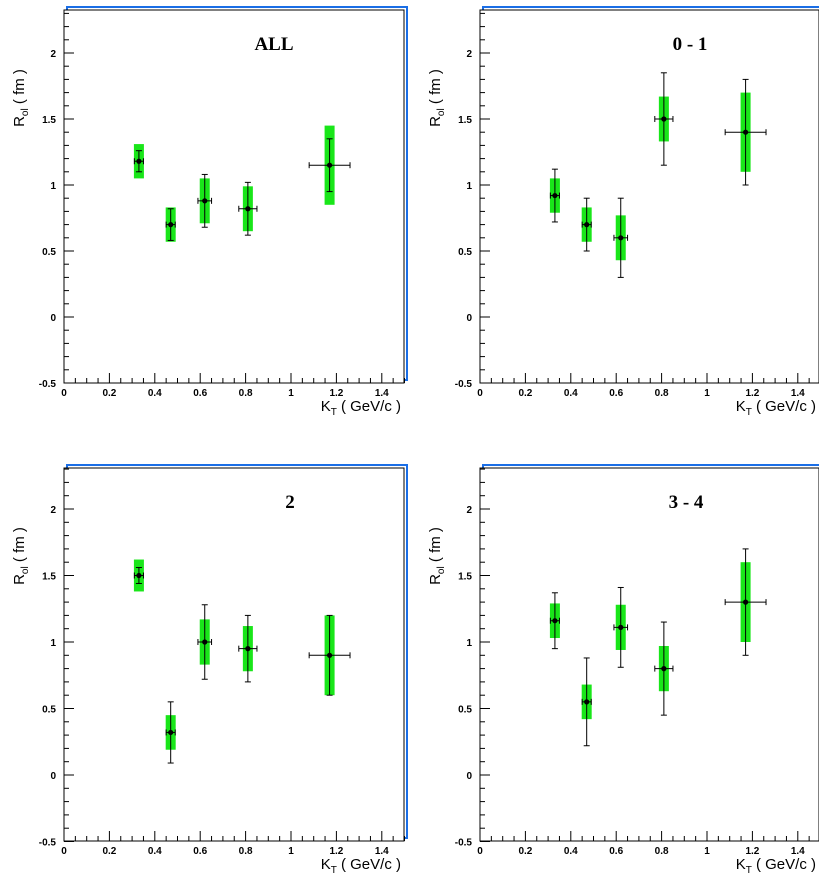  What do you see at coordinates (290, 502) in the screenshot?
I see `panel-title: 2` at bounding box center [290, 502].